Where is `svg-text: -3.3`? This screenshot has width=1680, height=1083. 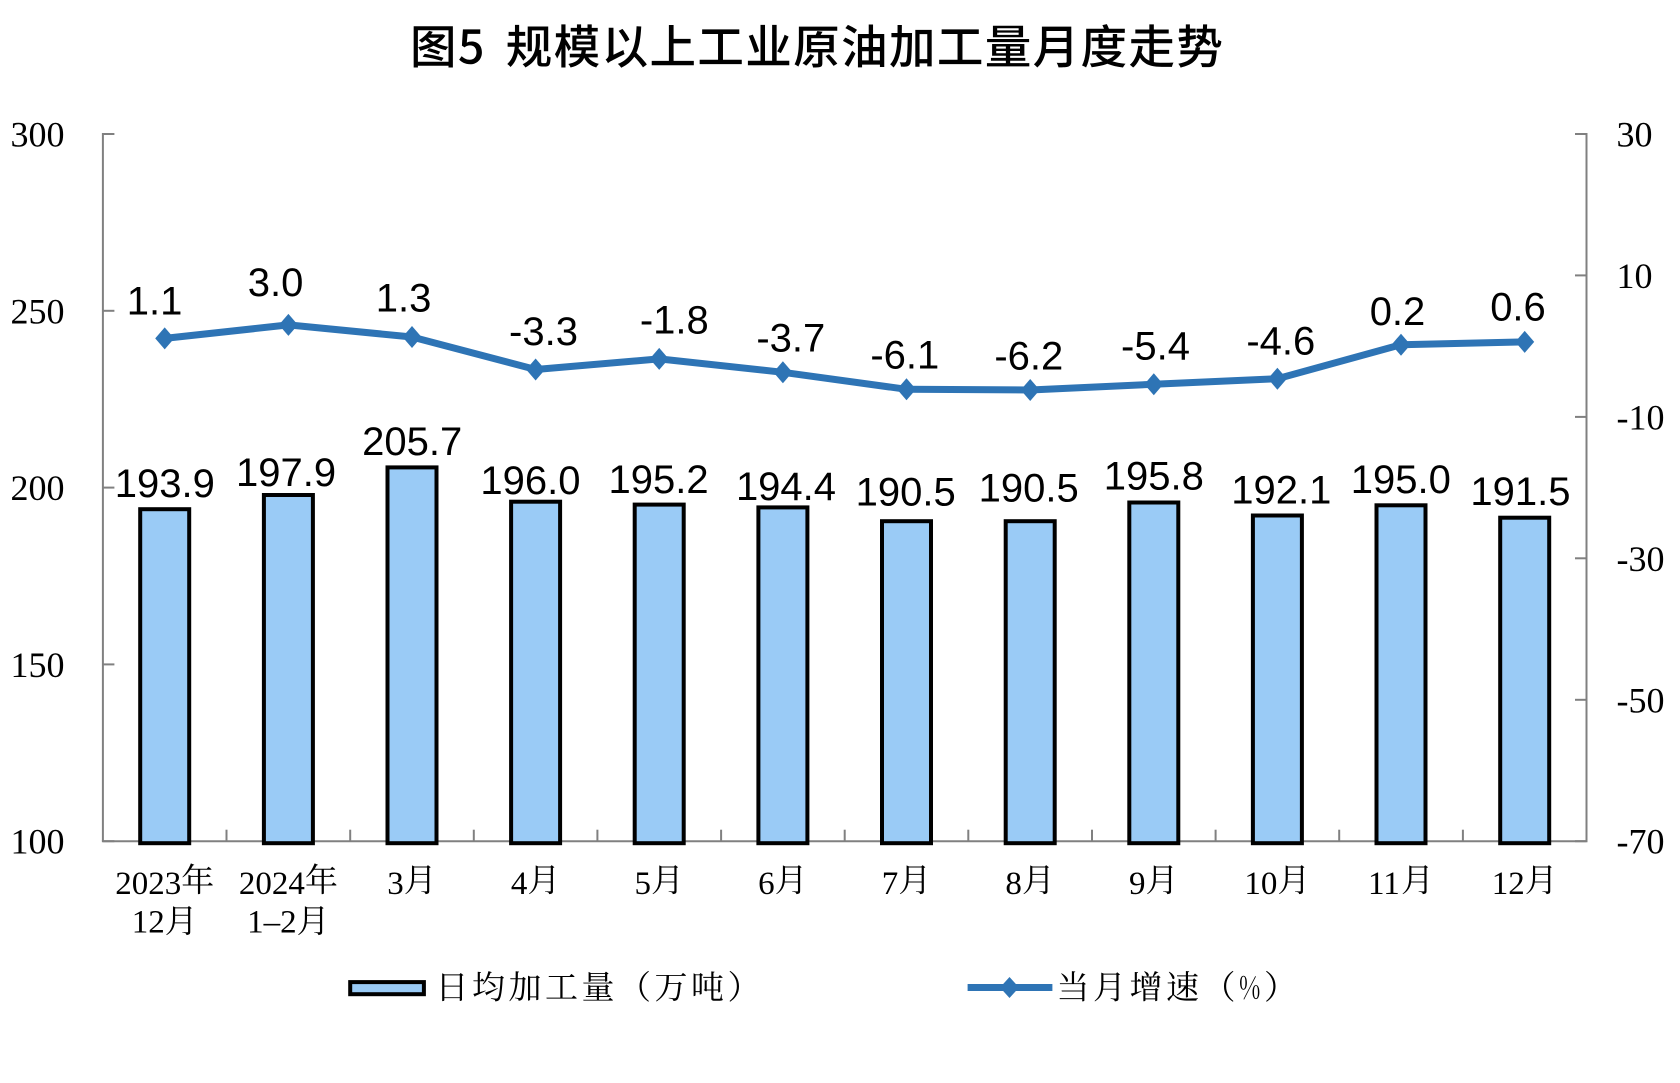
svg-text: -3.3 is located at coordinates (543, 332).